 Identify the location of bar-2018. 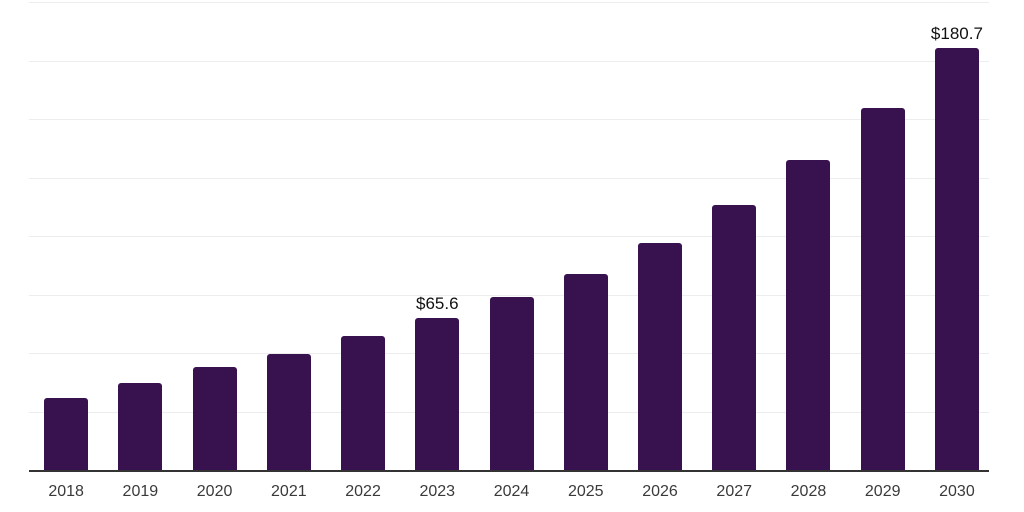
(66, 434).